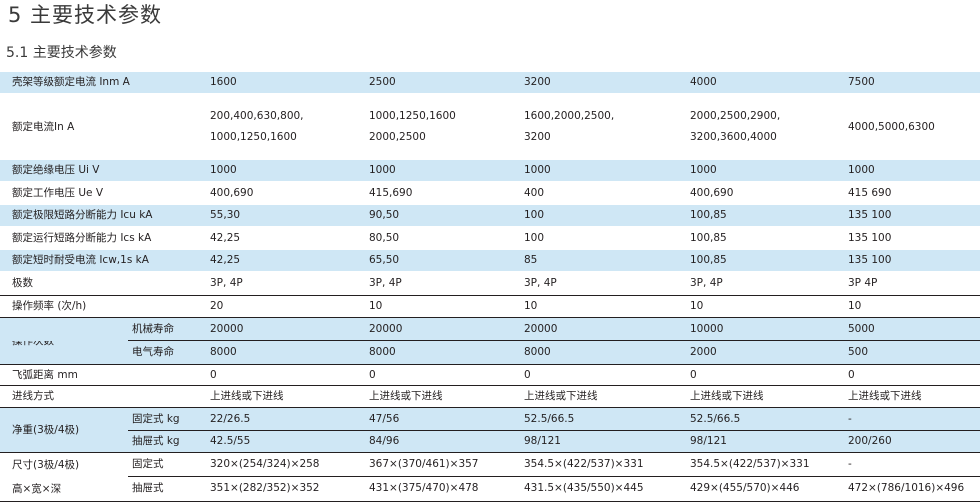  Describe the element at coordinates (870, 193) in the screenshot. I see `rated-operating-voltage-row-value: 415 690` at that location.